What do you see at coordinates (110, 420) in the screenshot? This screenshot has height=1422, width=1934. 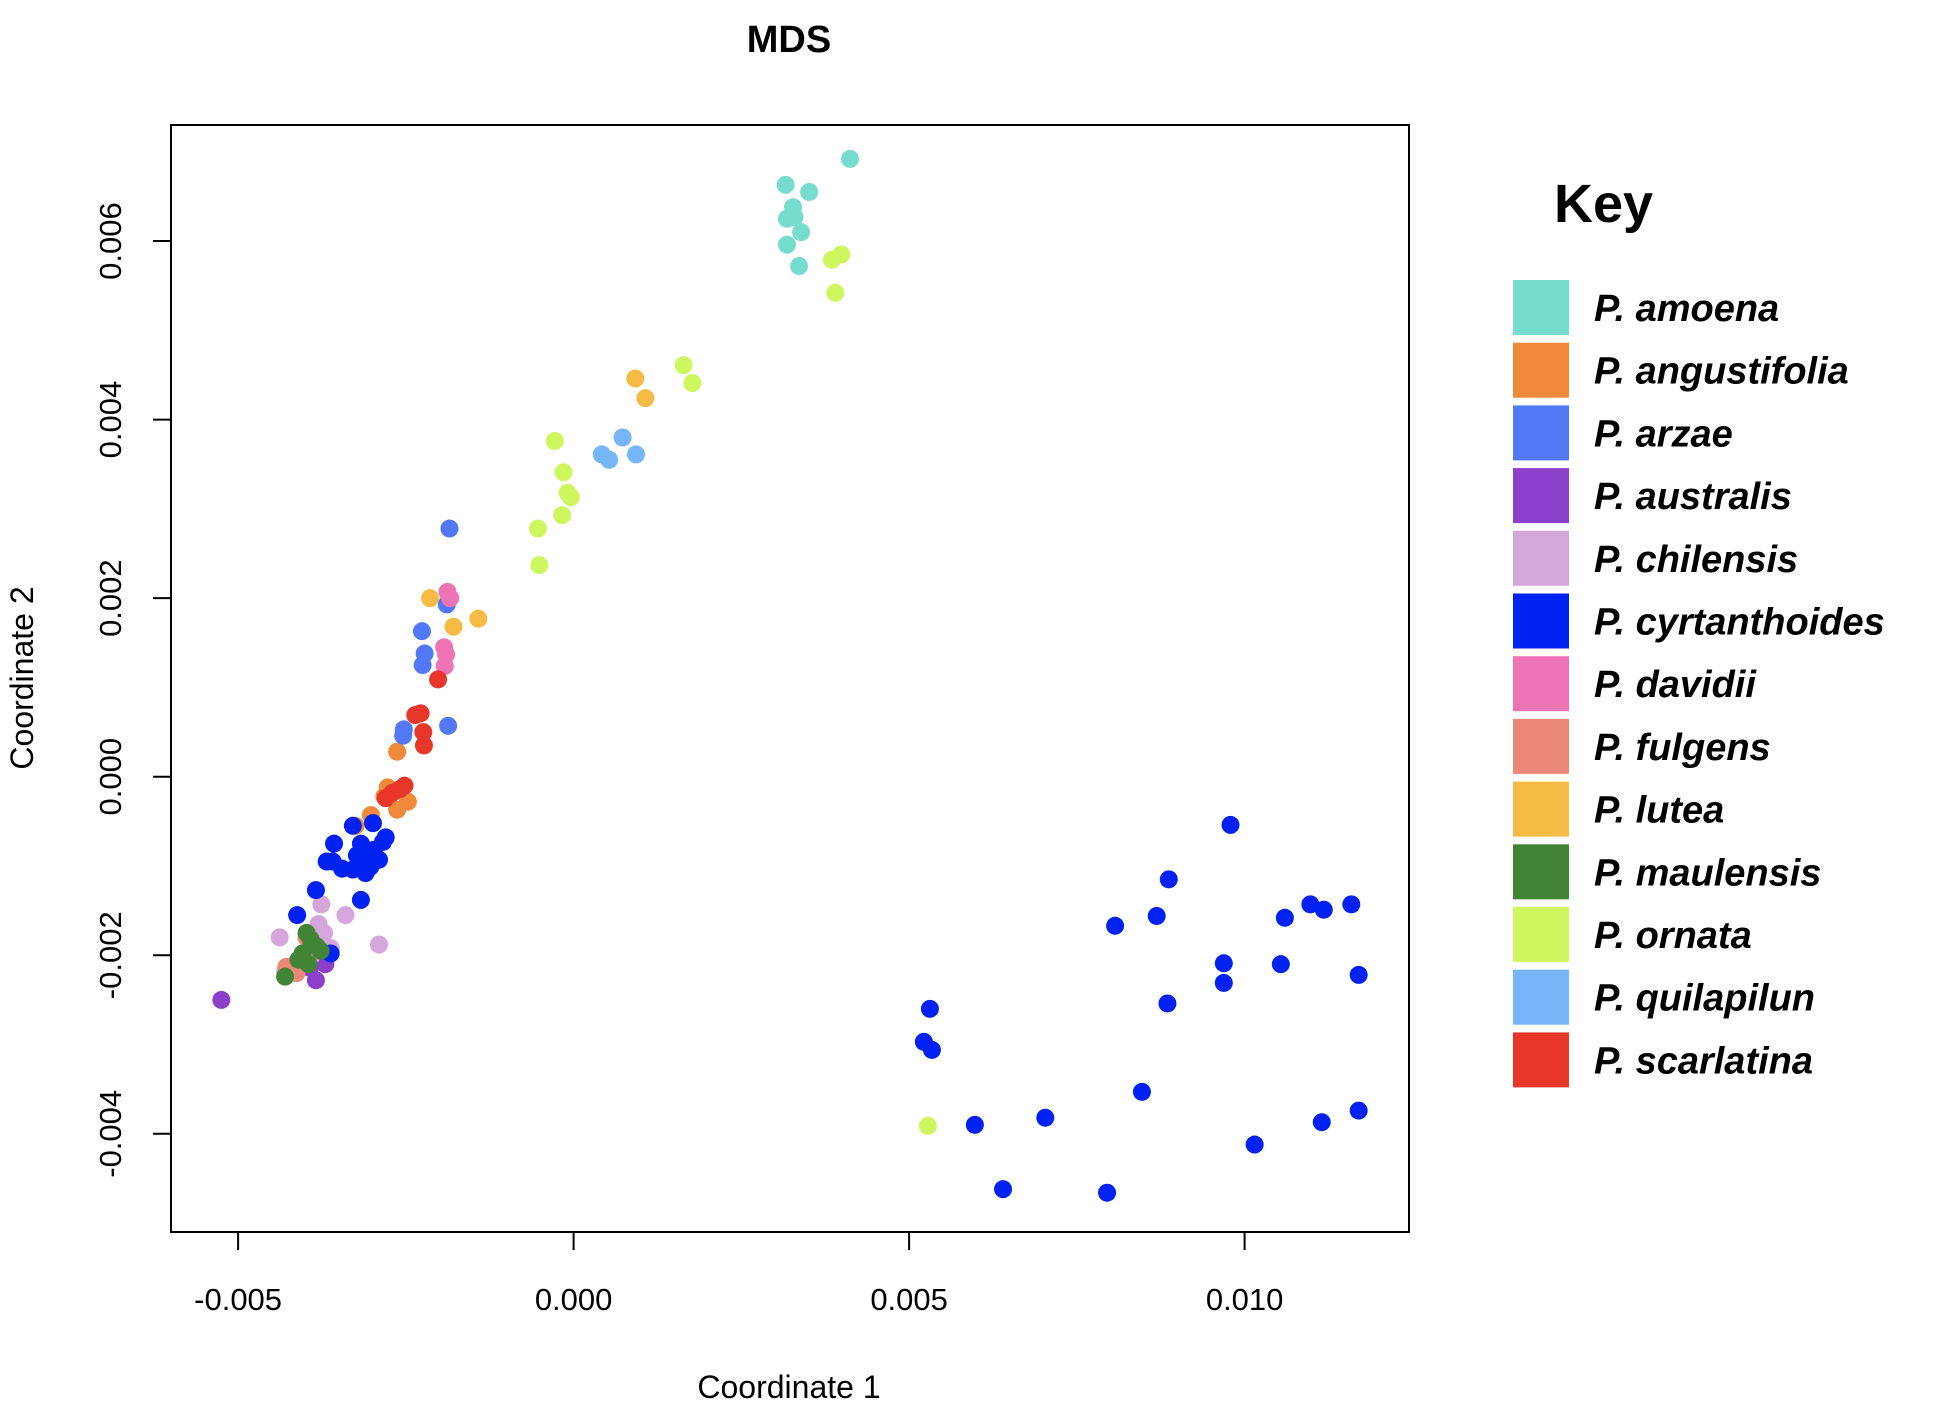 I see `y-tick-label: 0.004` at bounding box center [110, 420].